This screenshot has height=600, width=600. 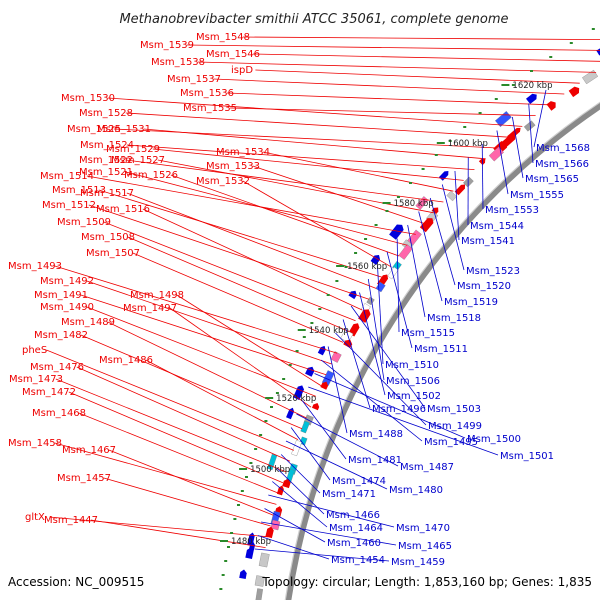 What do you see at coordinates (61, 335) in the screenshot?
I see `gene-label-left: Msm_1482` at bounding box center [61, 335].